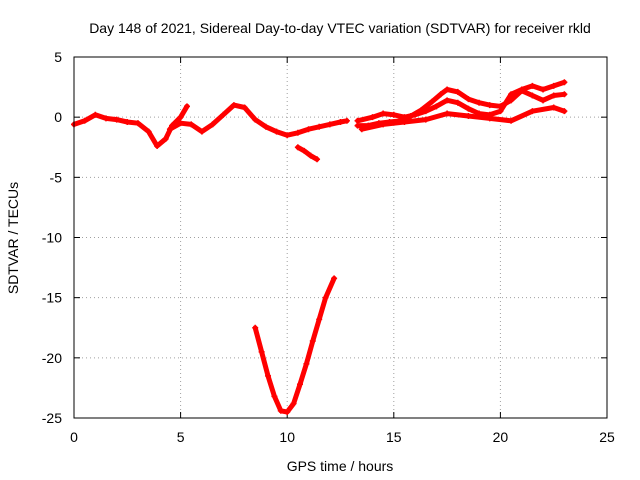  I want to click on x-tick-label: 10, so click(287, 437).